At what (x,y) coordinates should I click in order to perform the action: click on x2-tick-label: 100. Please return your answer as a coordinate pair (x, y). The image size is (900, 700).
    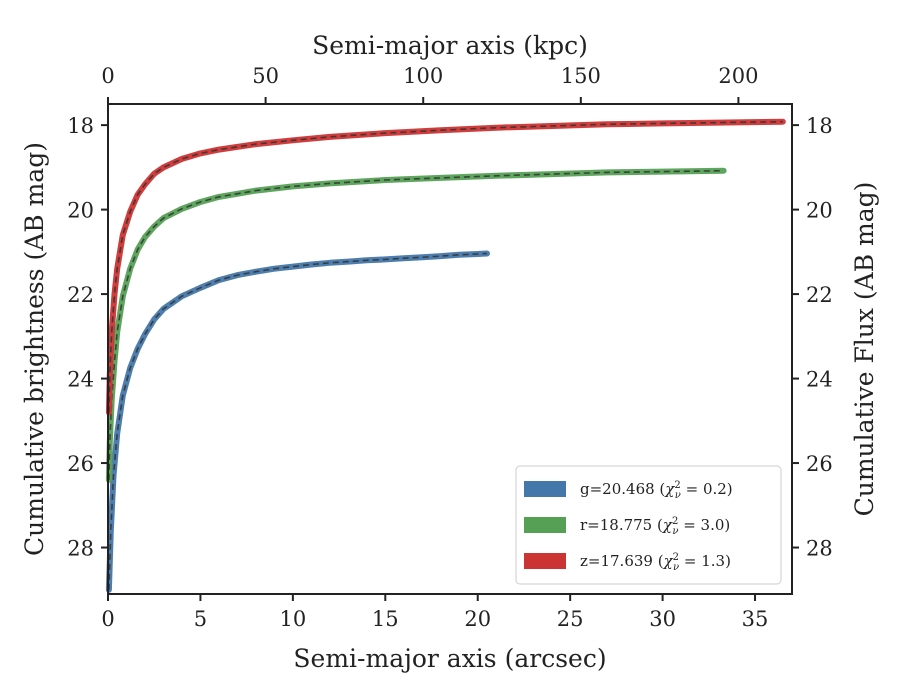
    Looking at the image, I should click on (423, 76).